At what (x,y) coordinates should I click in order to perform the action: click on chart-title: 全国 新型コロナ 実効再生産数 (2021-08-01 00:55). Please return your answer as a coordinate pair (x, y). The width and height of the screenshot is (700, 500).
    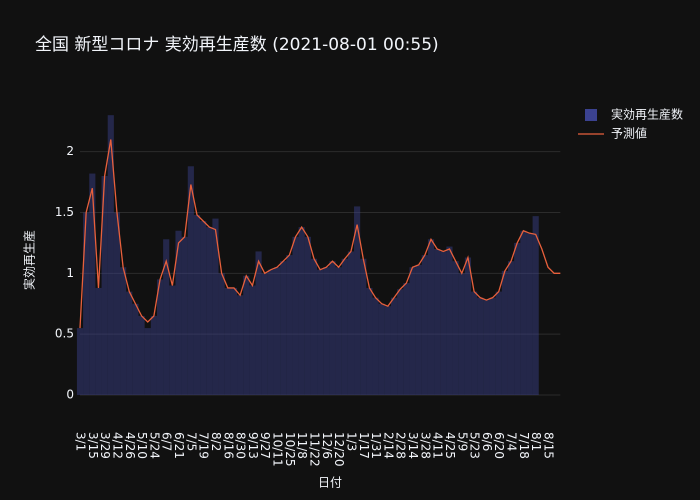
    Looking at the image, I should click on (237, 45).